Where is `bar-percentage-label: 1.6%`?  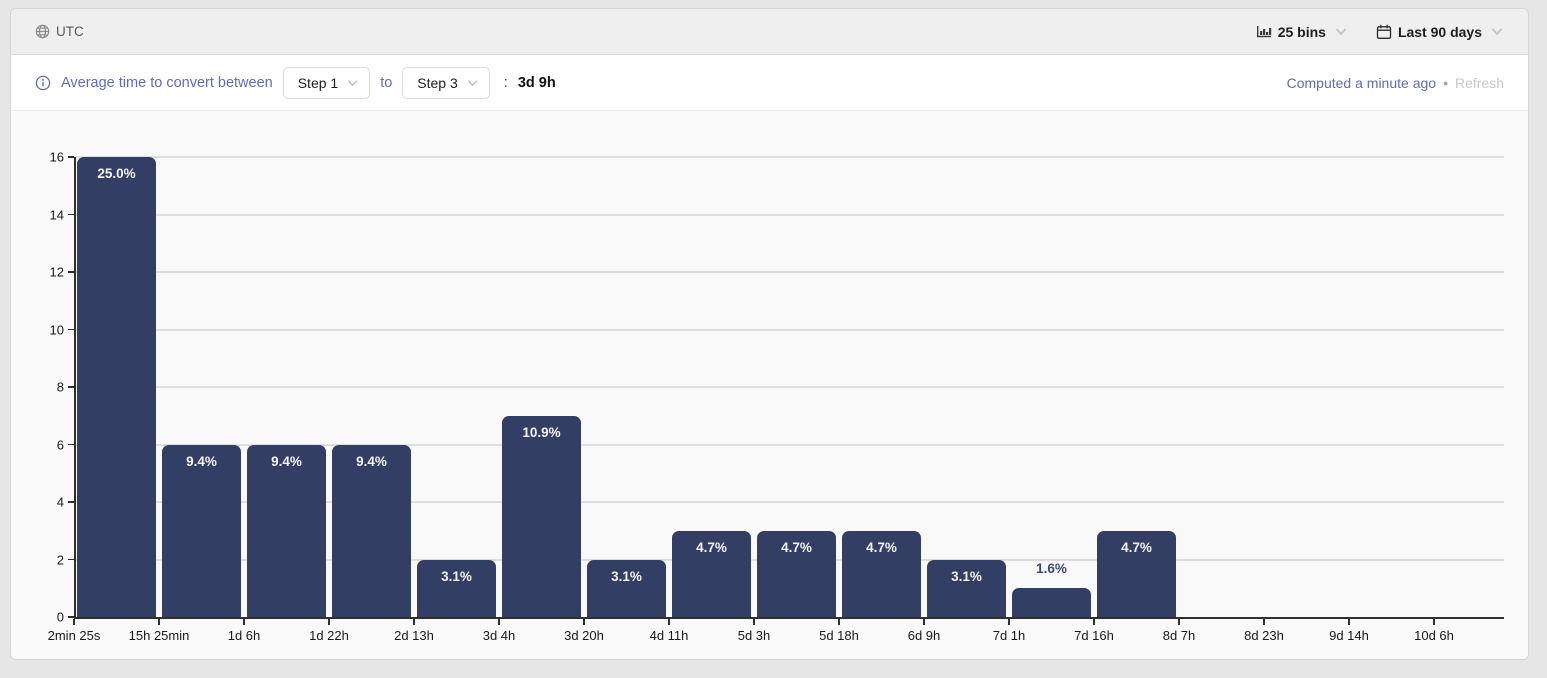 bar-percentage-label: 1.6% is located at coordinates (1051, 569).